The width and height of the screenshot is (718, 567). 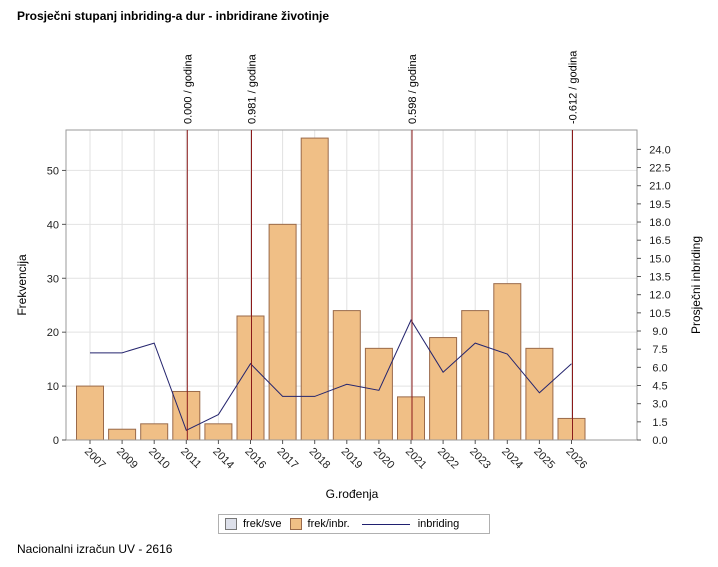 What do you see at coordinates (328, 524) in the screenshot?
I see `legend-label-frek-inbr: frek/inbr.` at bounding box center [328, 524].